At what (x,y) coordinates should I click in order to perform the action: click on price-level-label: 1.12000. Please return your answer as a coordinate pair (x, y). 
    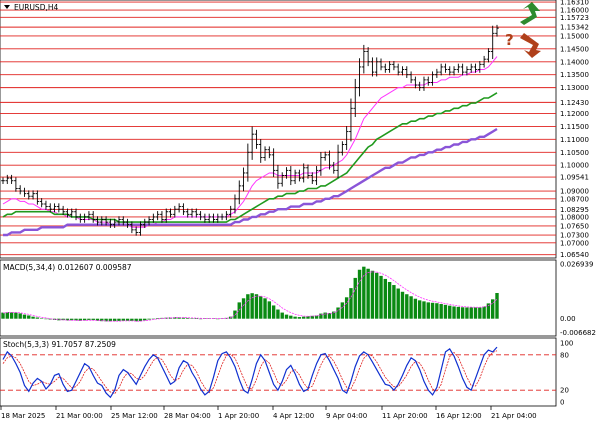
    Looking at the image, I should click on (574, 114).